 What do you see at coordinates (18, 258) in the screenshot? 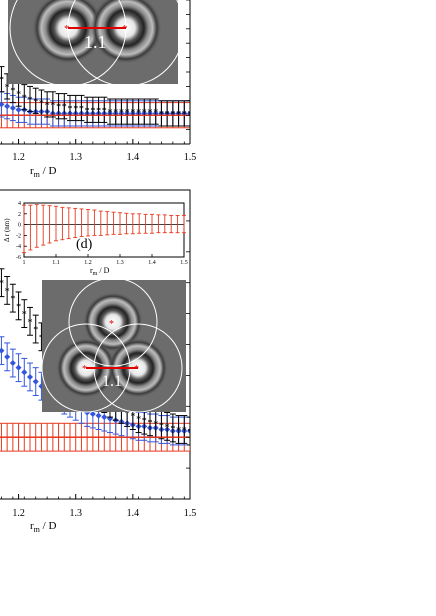
I see `inset-y-tick-label: -6` at bounding box center [18, 258].